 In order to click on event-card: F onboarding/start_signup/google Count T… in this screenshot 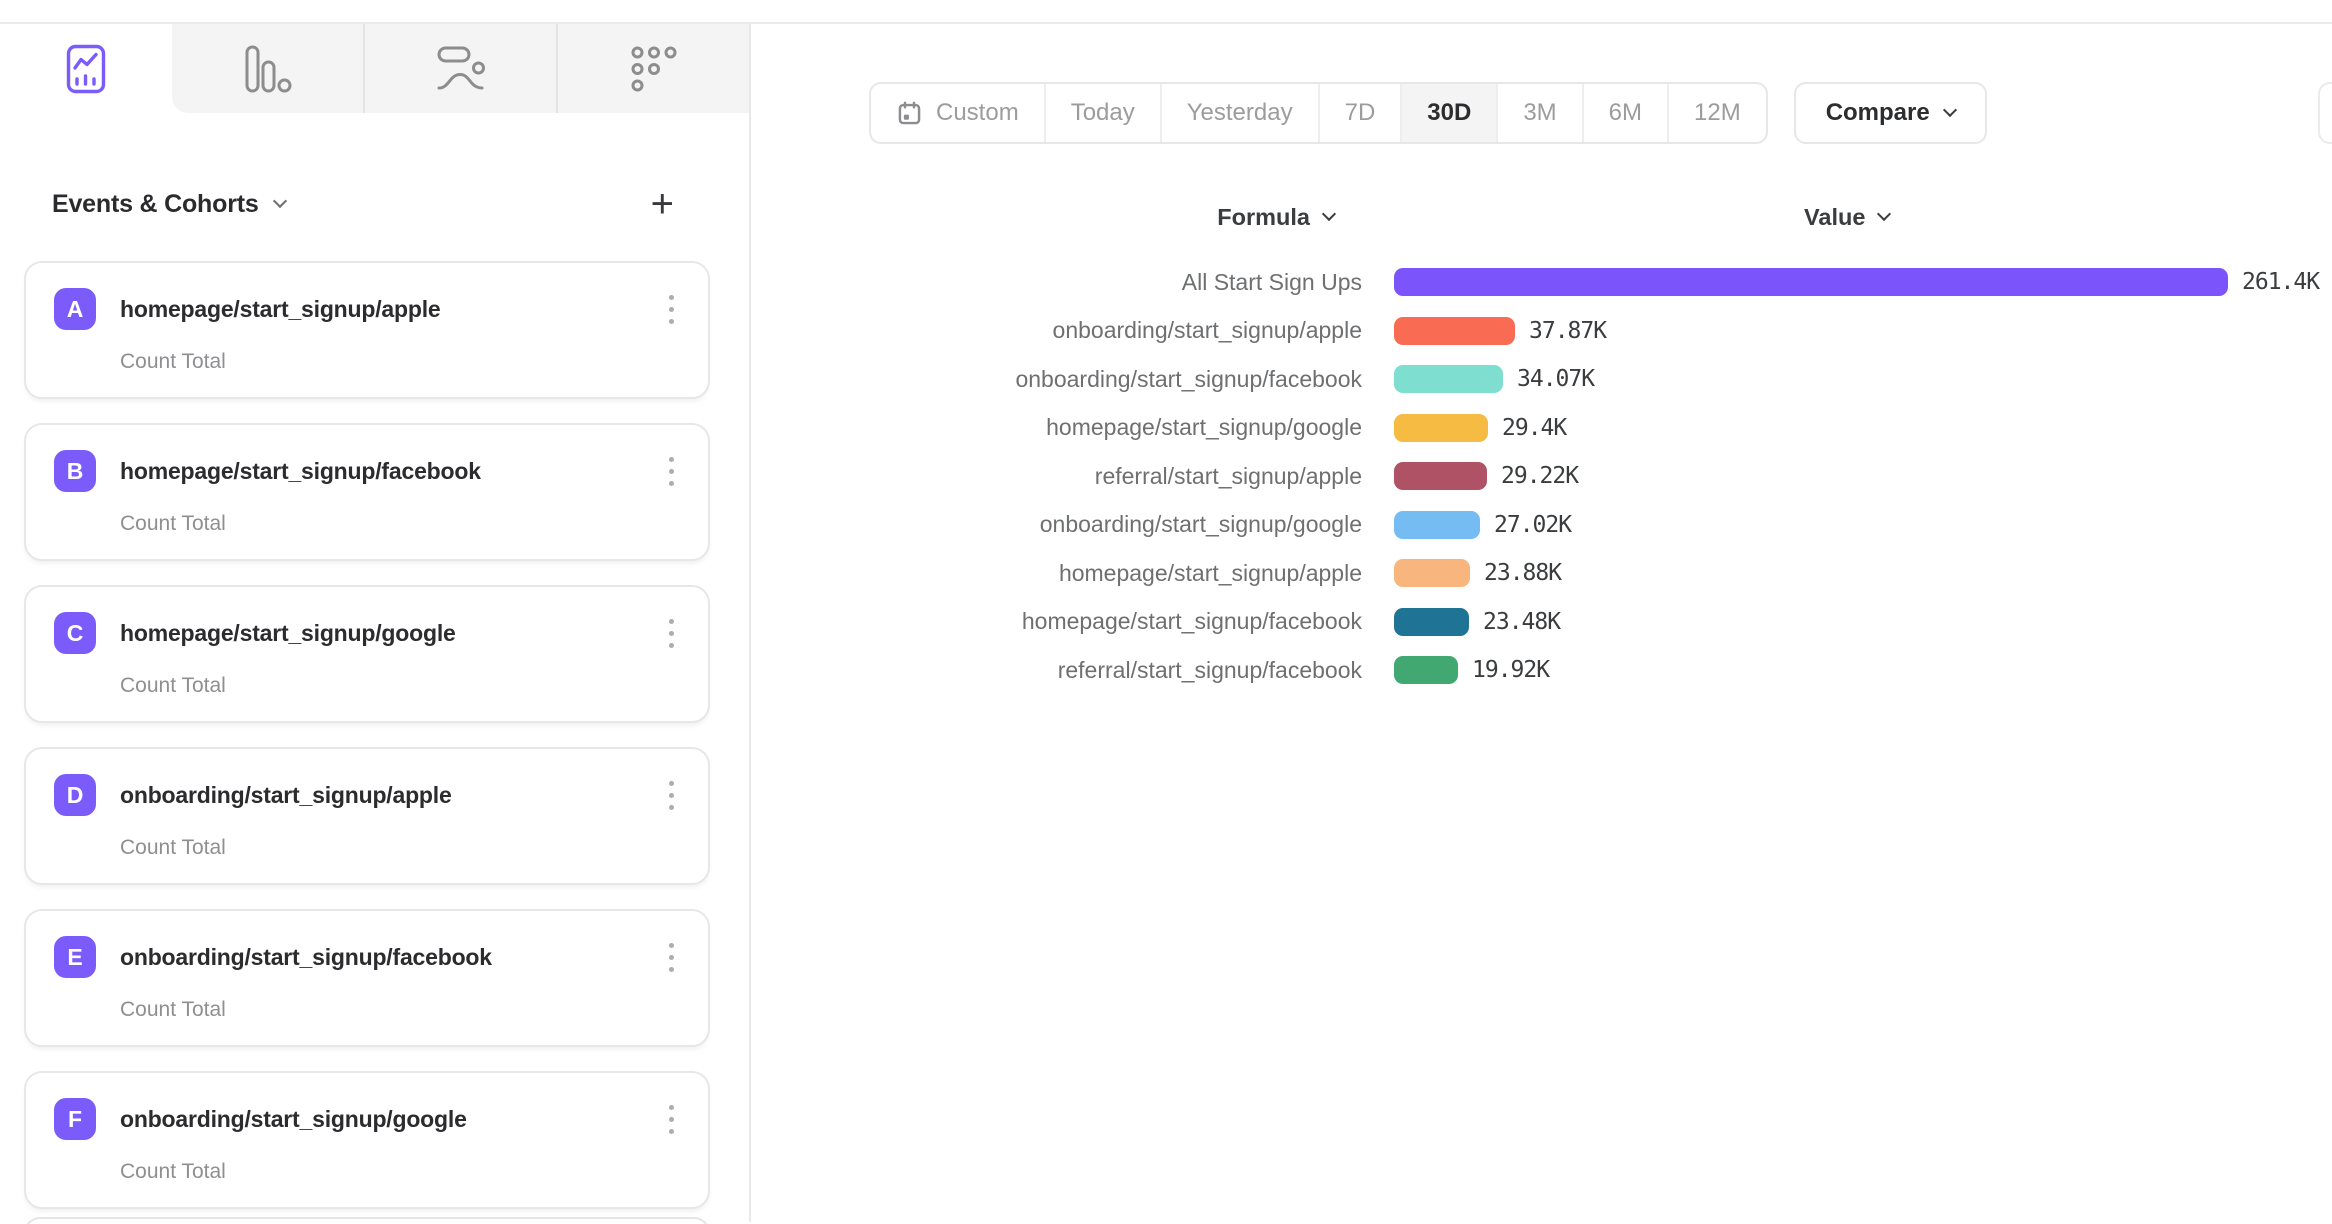, I will do `click(367, 1140)`.